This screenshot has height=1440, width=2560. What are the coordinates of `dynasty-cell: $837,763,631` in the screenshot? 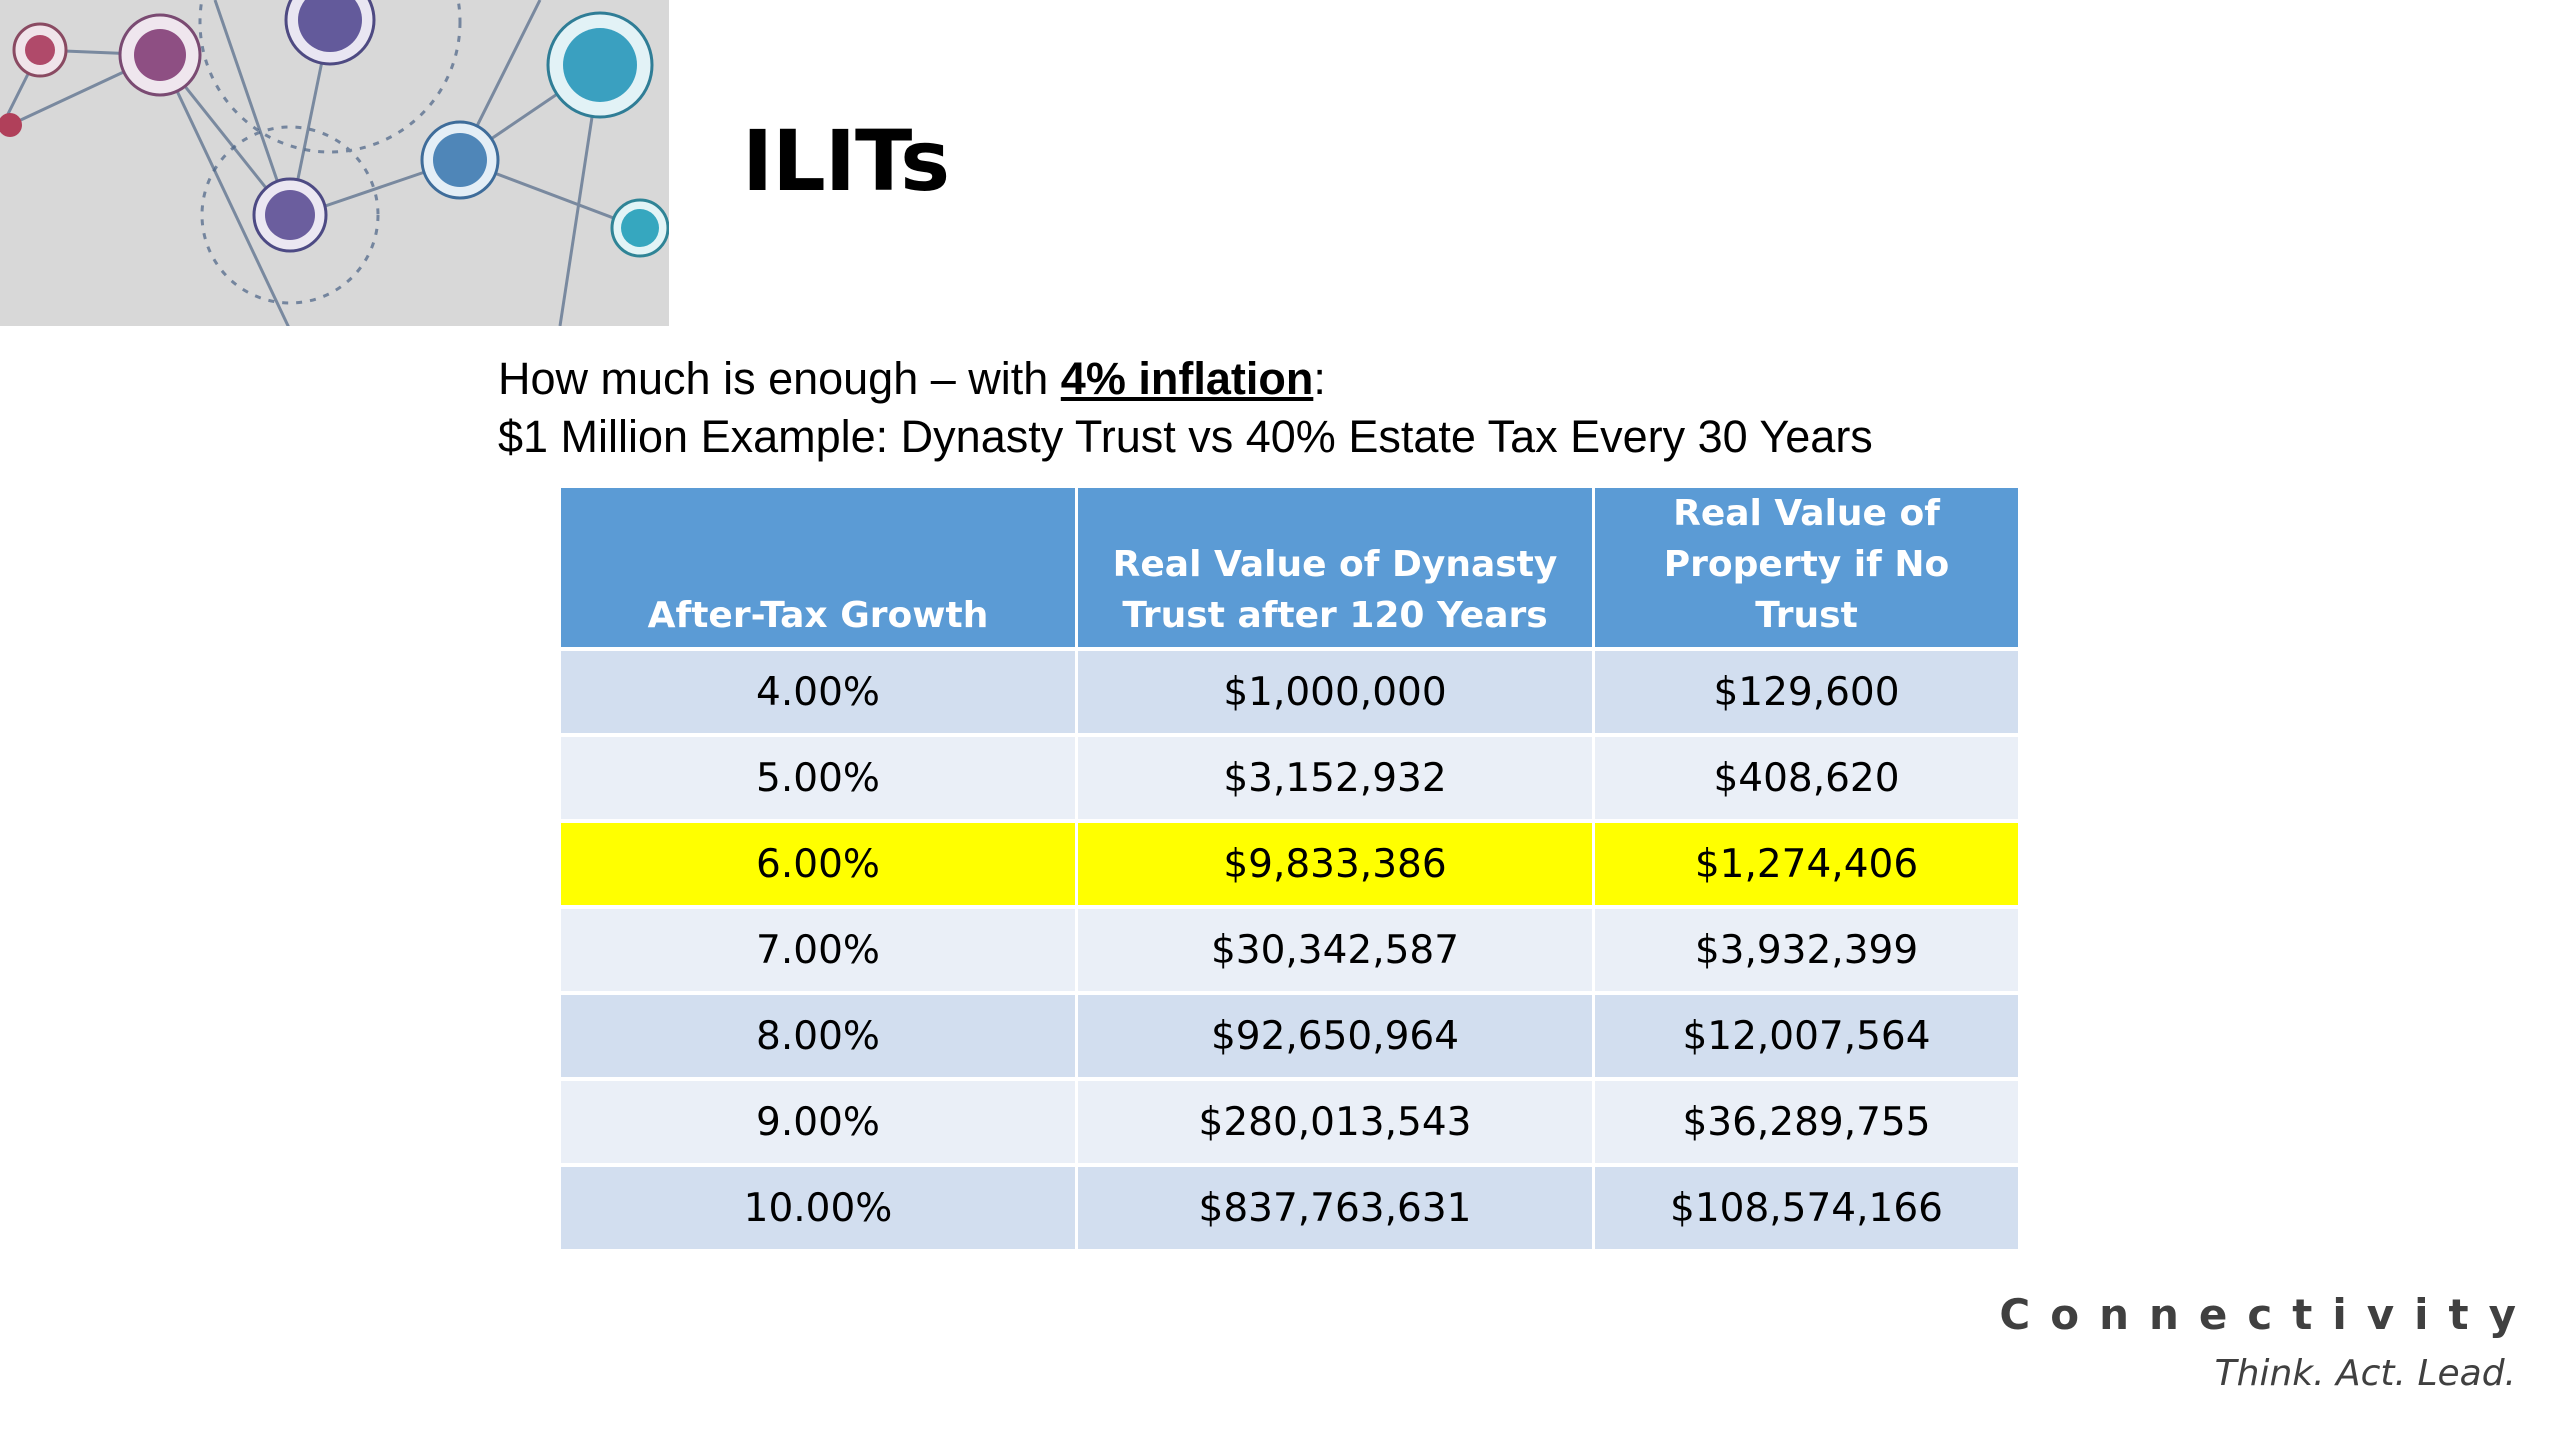 It's located at (1335, 1206).